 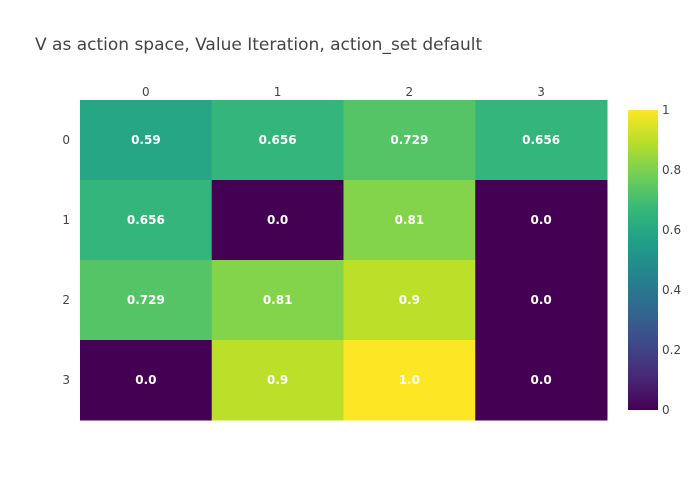 I want to click on heatmap-cell-r3-c0, so click(x=146, y=380).